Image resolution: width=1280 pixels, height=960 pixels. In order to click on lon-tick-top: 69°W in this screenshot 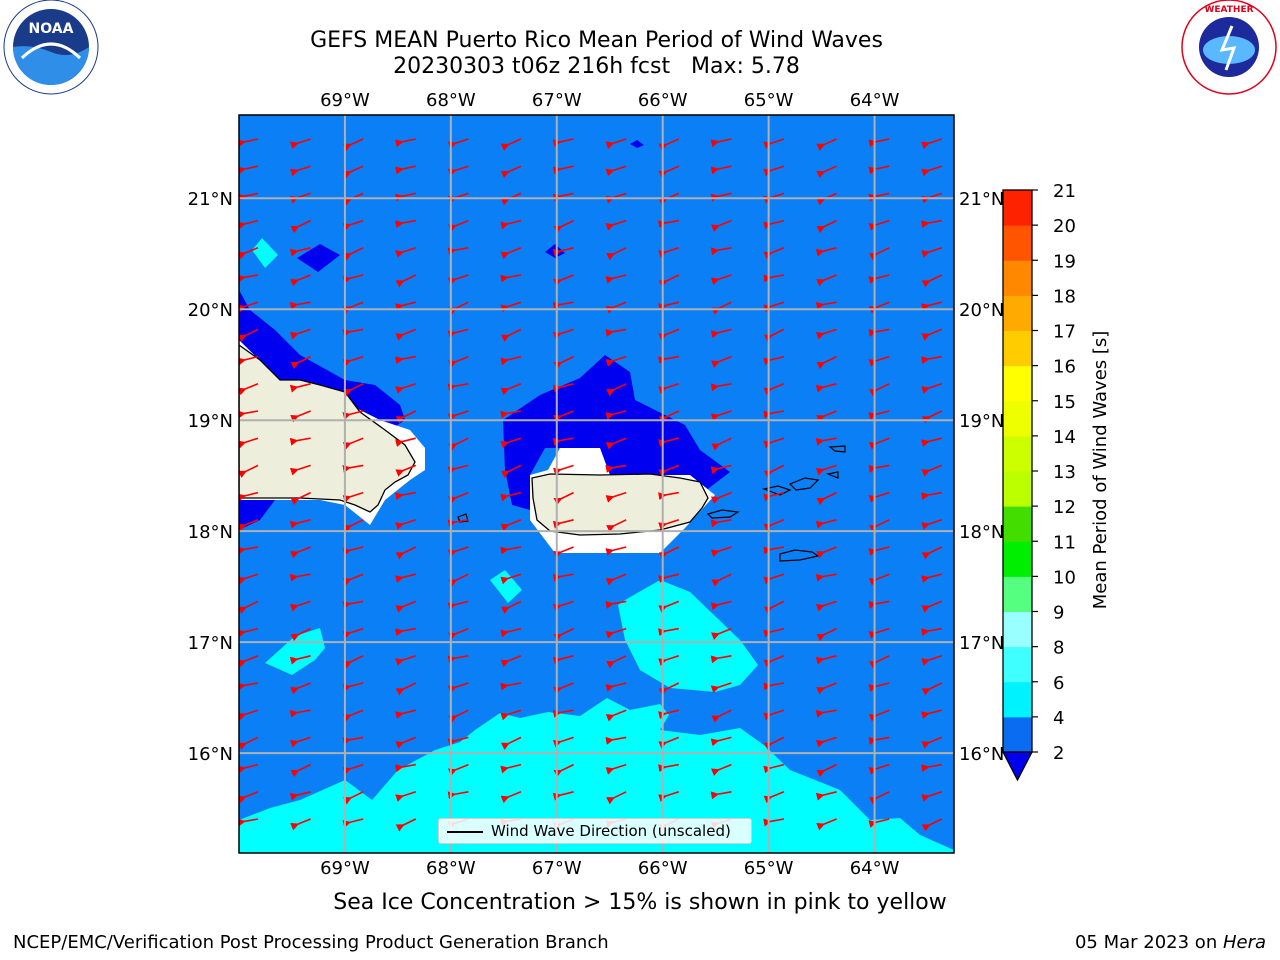, I will do `click(345, 100)`.